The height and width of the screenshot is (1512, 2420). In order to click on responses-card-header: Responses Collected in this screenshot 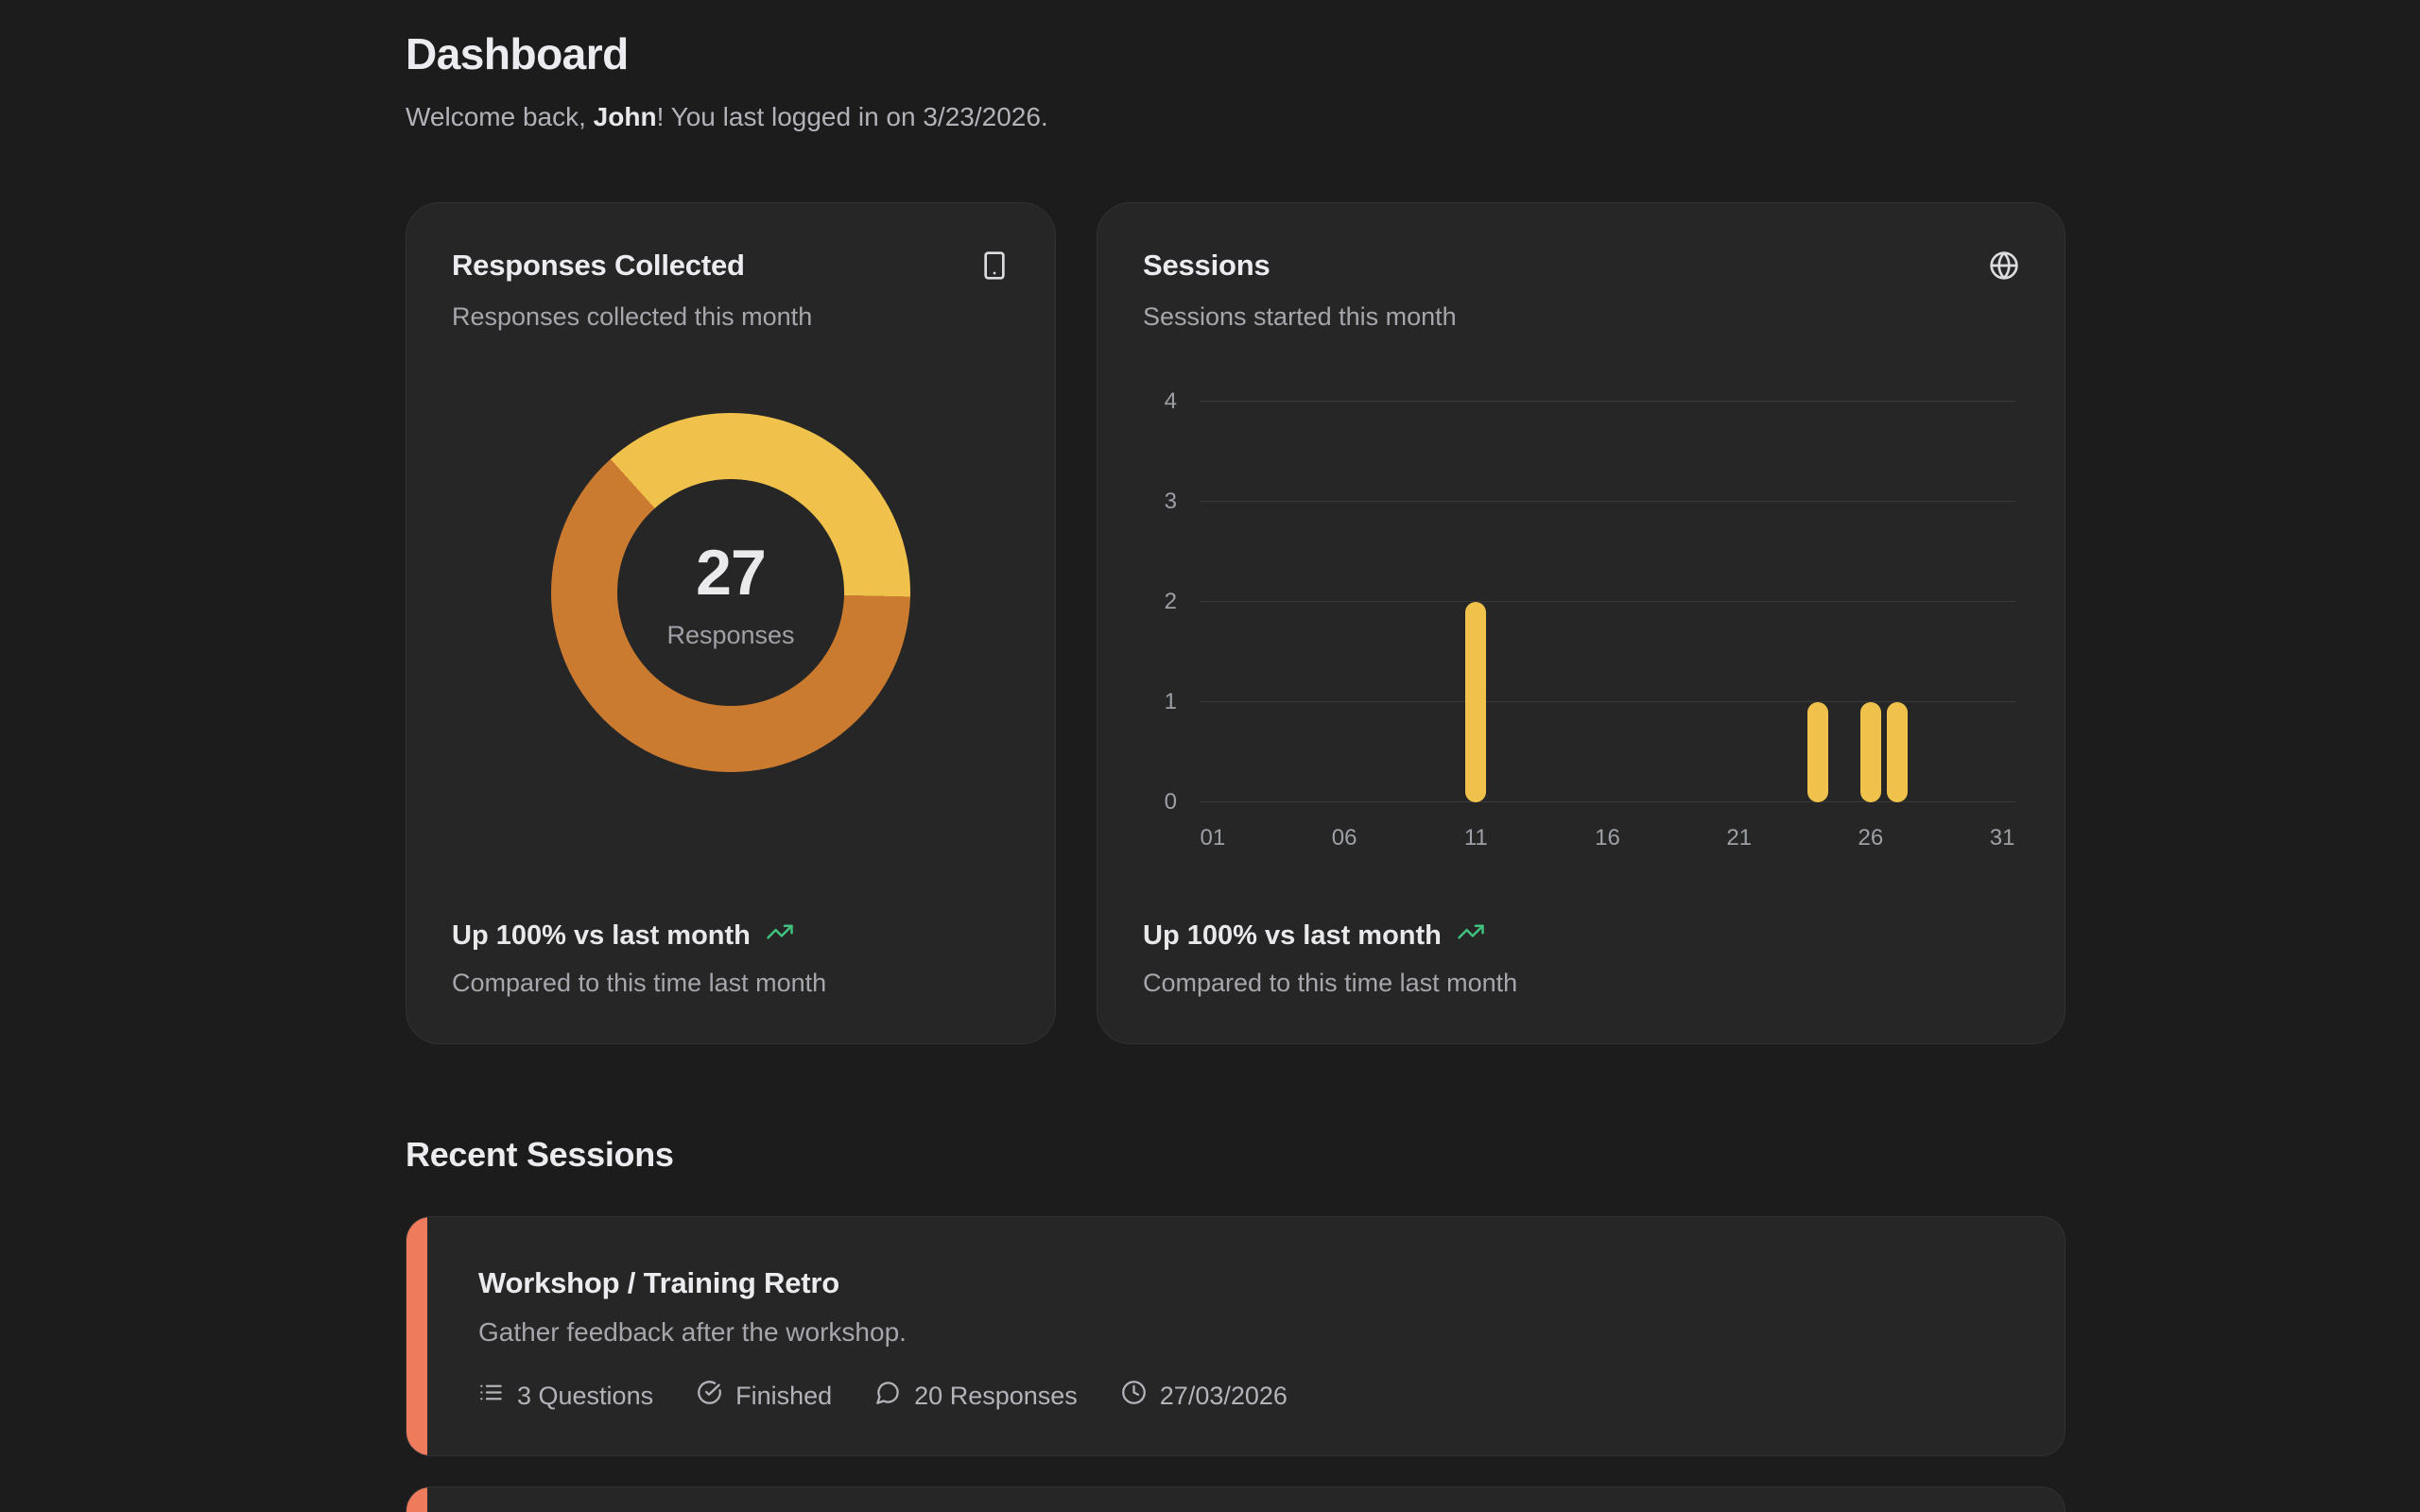, I will do `click(731, 267)`.